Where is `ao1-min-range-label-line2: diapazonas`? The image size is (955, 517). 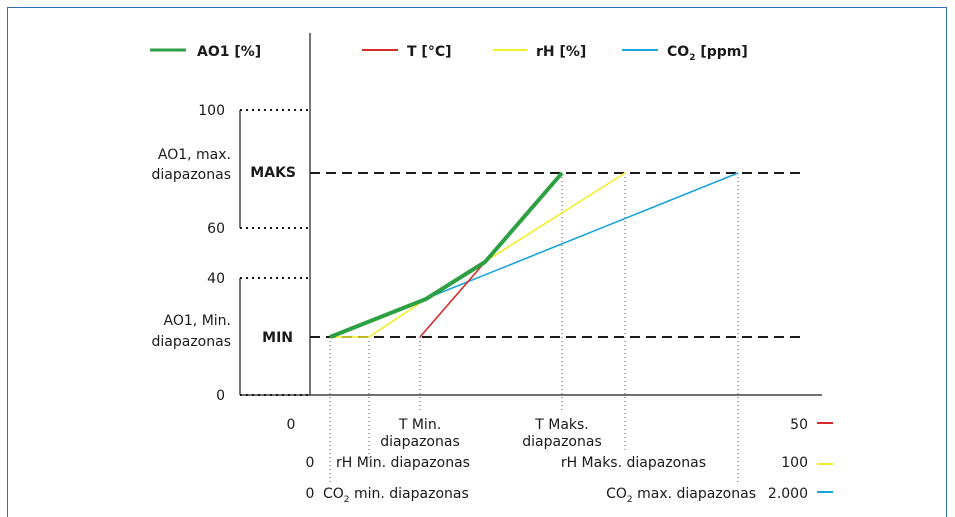
ao1-min-range-label-line2: diapazonas is located at coordinates (191, 342).